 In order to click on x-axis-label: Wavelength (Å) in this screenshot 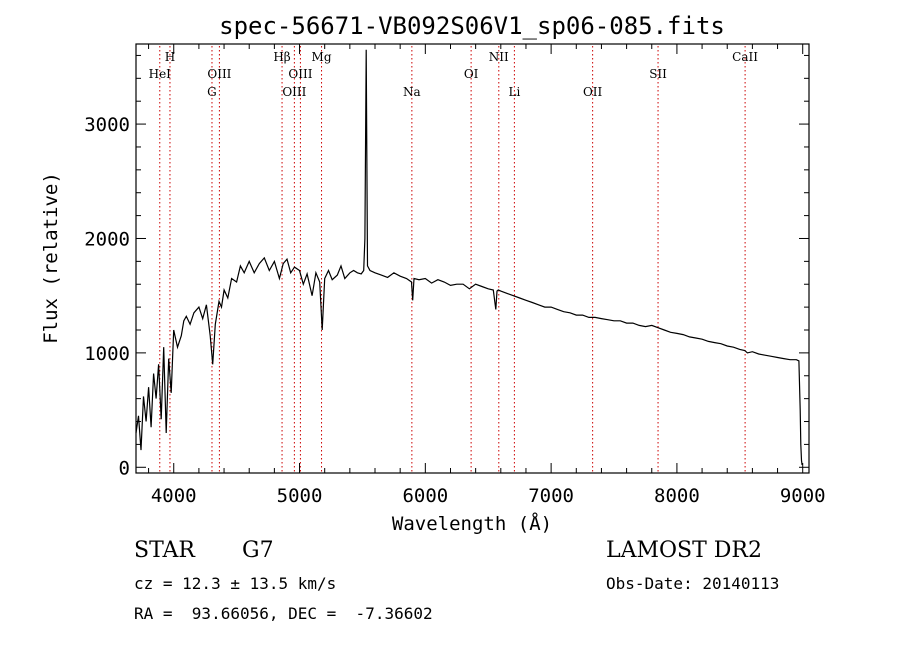, I will do `click(472, 523)`.